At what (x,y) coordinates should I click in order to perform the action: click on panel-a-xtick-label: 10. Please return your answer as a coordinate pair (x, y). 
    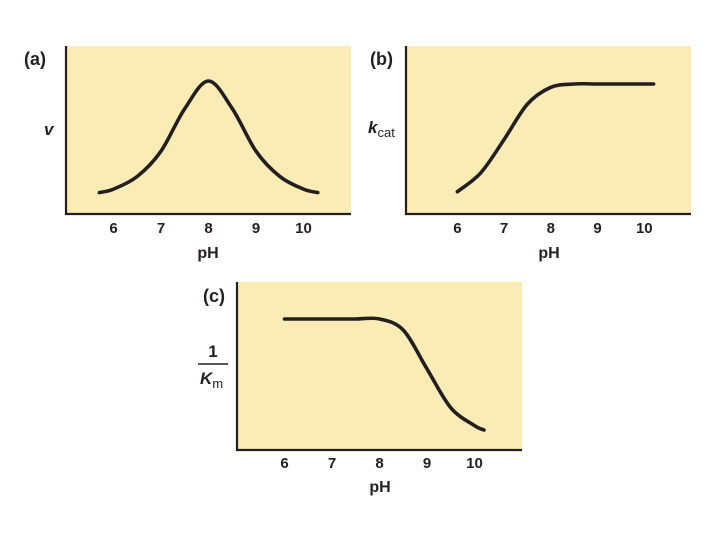
    Looking at the image, I should click on (303, 228).